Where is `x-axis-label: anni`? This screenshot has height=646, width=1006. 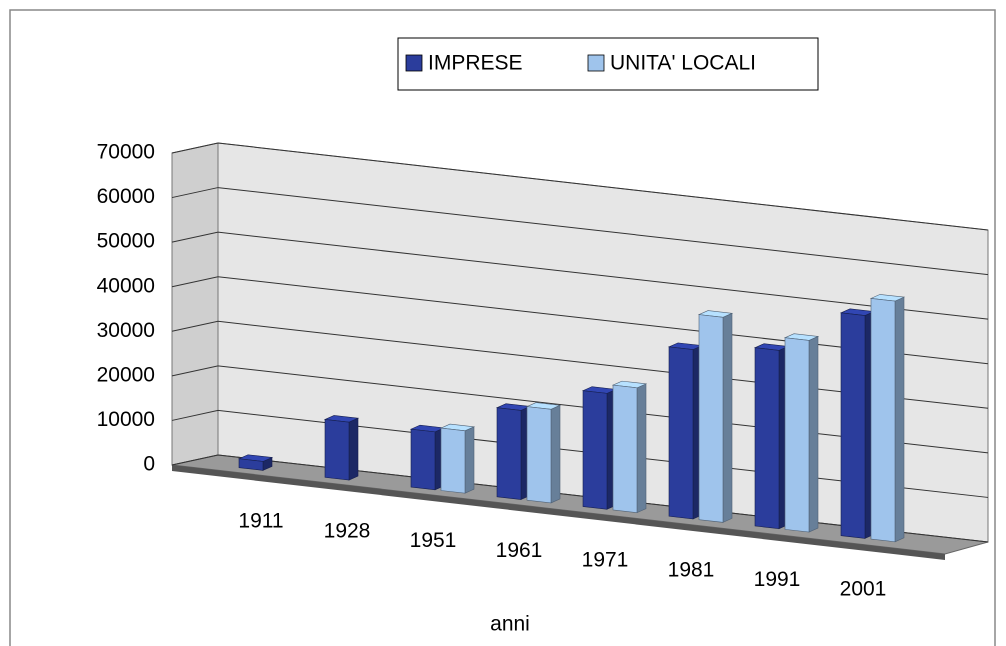 x-axis-label: anni is located at coordinates (510, 624).